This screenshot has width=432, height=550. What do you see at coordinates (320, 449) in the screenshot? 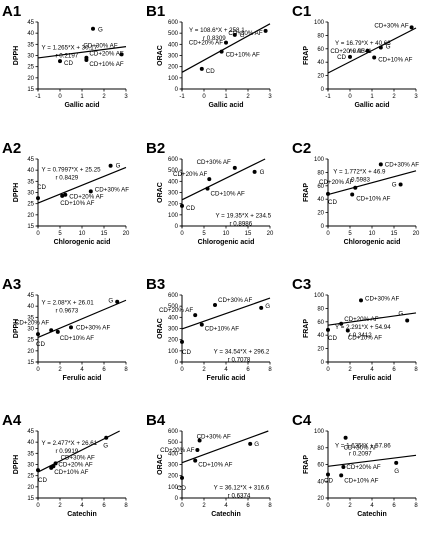
I see `y-tick-label: 80` at bounding box center [320, 449].